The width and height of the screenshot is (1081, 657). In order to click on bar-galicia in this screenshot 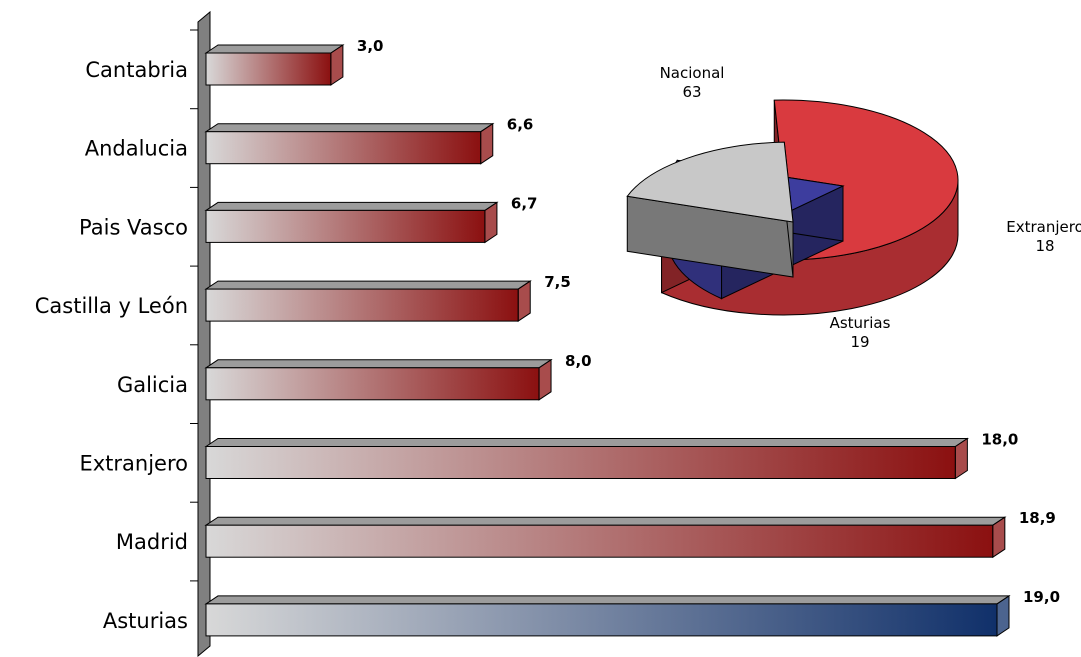, I will do `click(378, 379)`.